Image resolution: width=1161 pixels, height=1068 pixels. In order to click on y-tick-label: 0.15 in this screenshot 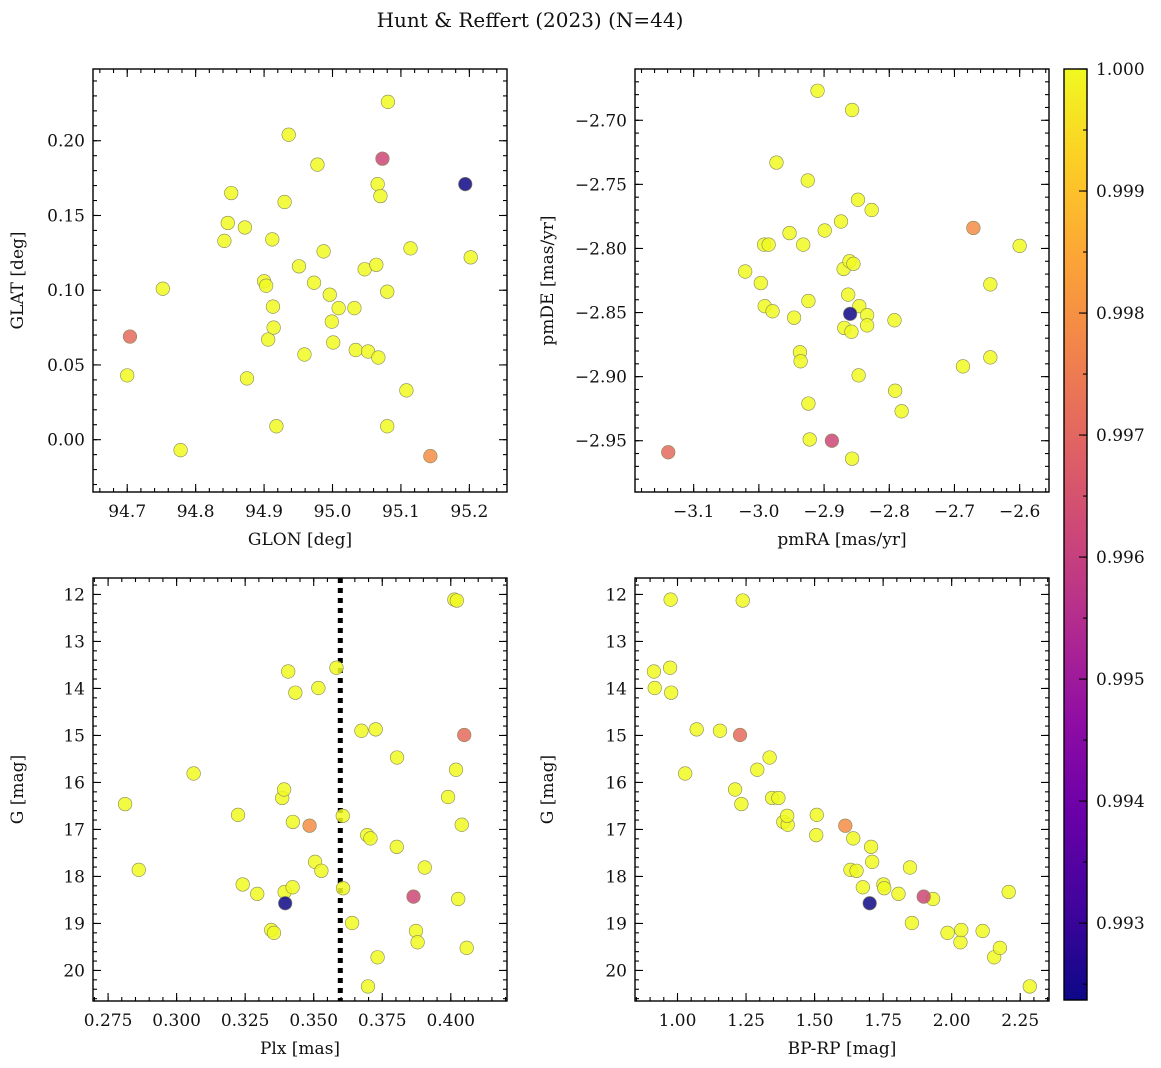, I will do `click(66, 216)`.